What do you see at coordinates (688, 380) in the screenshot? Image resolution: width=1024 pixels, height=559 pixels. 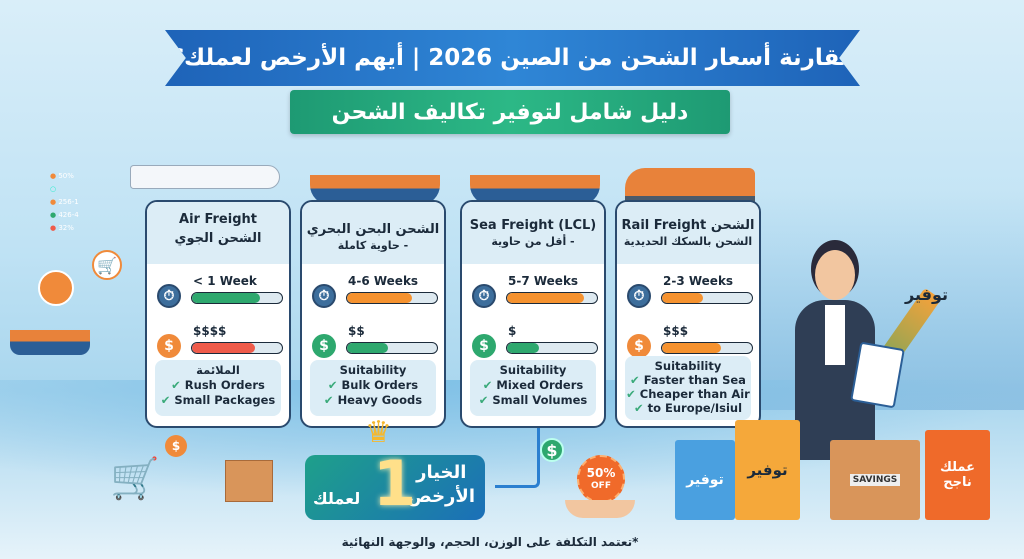 I see `suitability-item: ✔ Faster than Sea` at bounding box center [688, 380].